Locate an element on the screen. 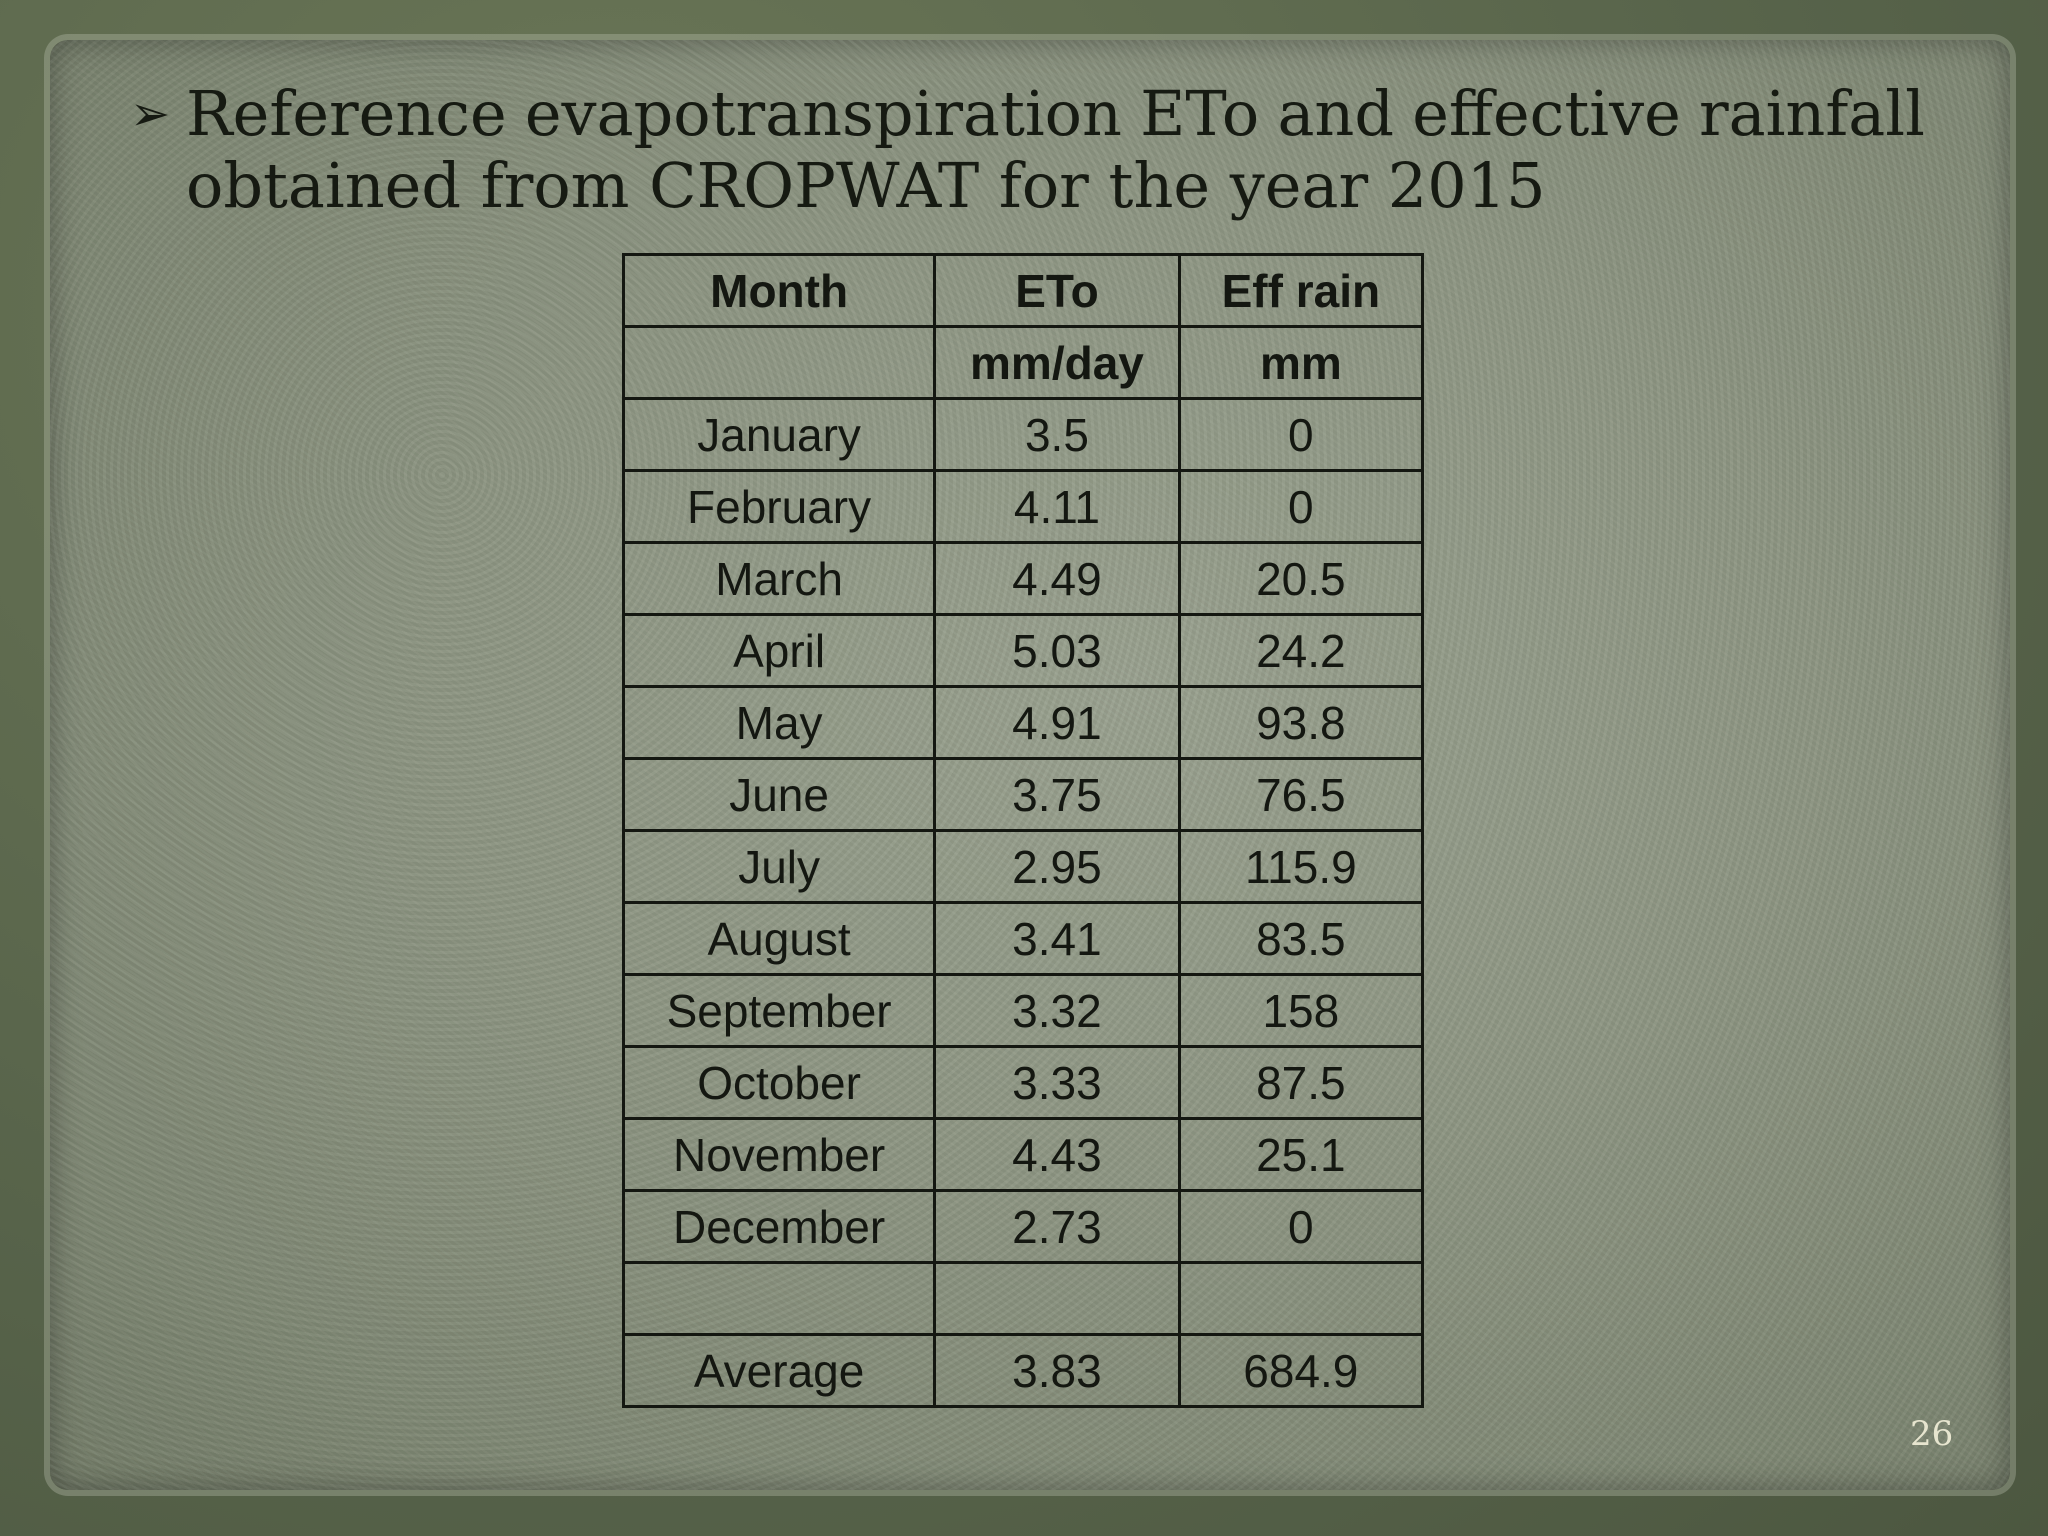 This screenshot has width=2048, height=1536. table-row: October 3.33 87.5 is located at coordinates (1023, 1082).